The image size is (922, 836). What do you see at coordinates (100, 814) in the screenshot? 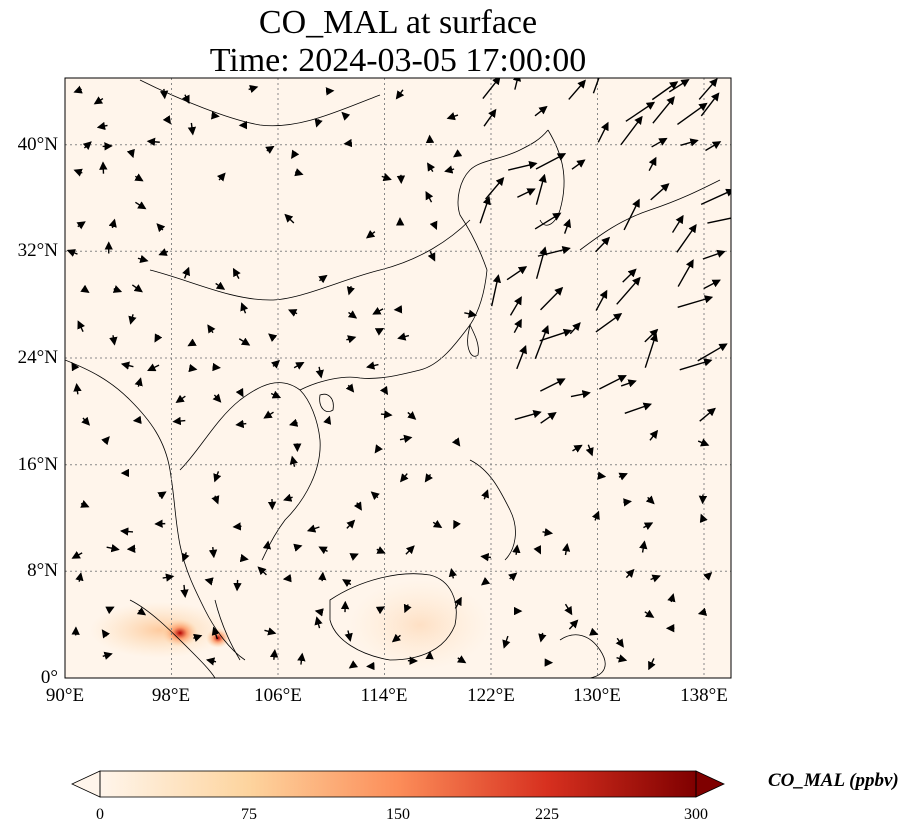
I see `colorbar-tick-0: 0` at bounding box center [100, 814].